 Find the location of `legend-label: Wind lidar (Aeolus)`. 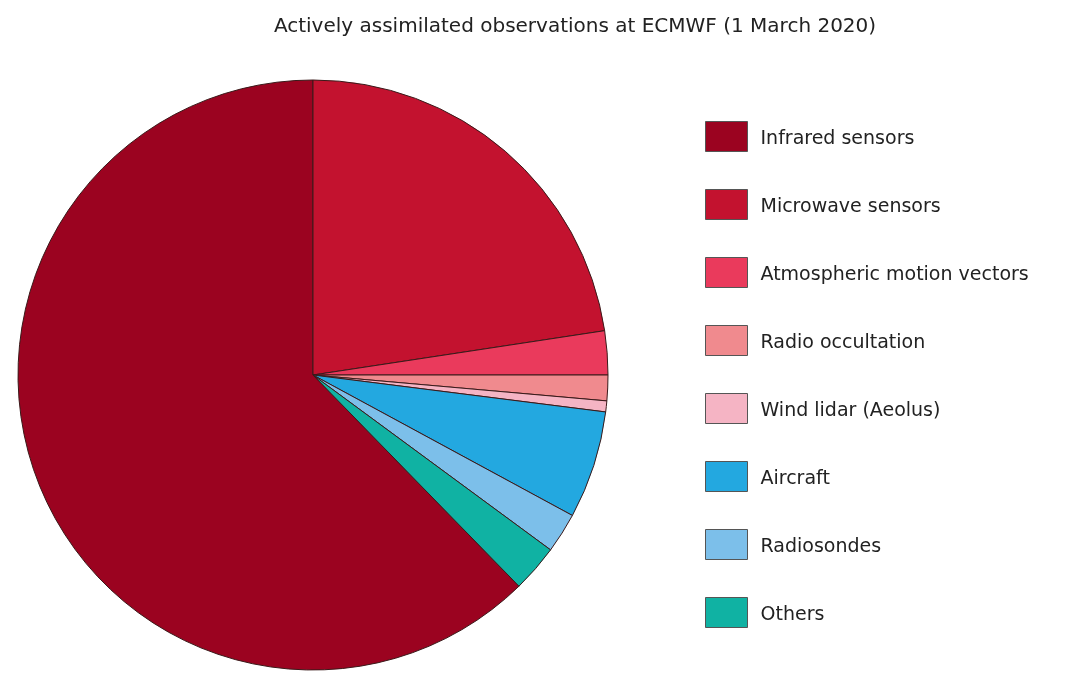

legend-label: Wind lidar (Aeolus) is located at coordinates (850, 408).